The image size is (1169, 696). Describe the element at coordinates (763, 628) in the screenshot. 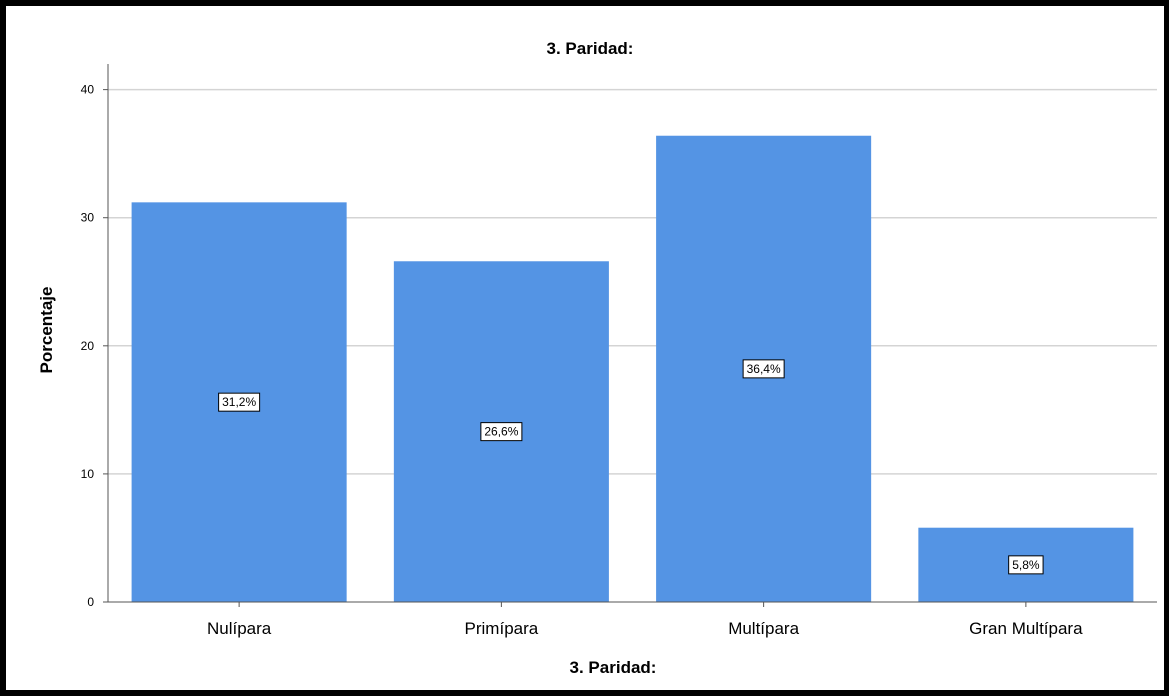

I see `x-tick-label: Multípara` at that location.